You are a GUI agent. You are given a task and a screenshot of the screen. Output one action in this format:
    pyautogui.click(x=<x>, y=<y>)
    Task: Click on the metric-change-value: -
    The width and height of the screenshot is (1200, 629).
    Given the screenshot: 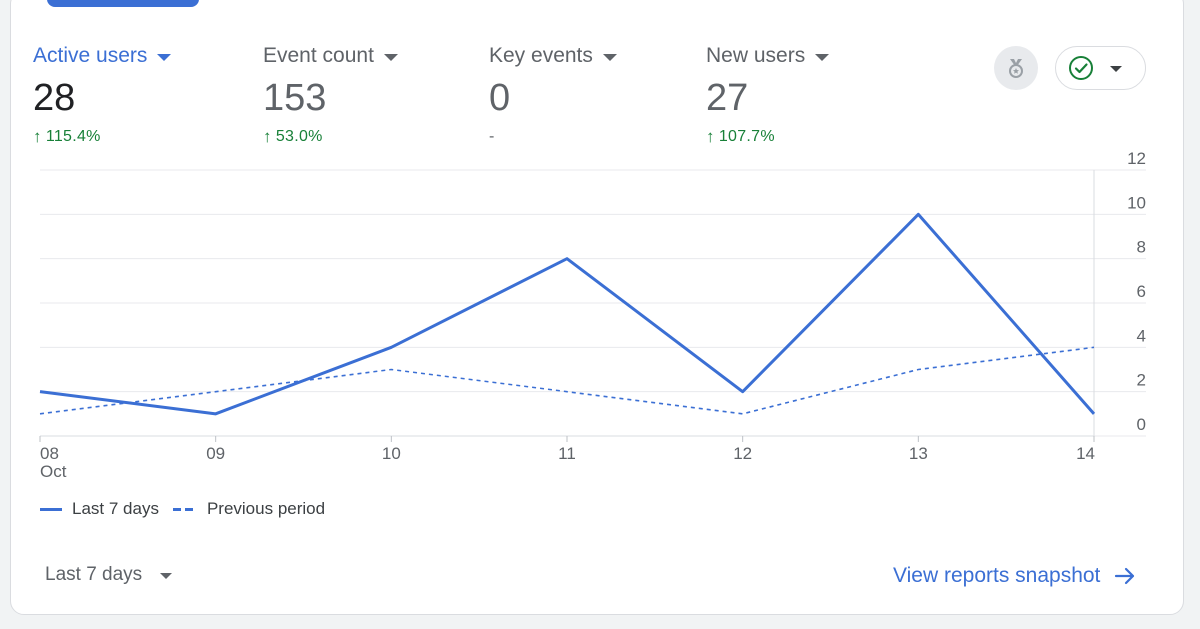 What is the action you would take?
    pyautogui.click(x=492, y=136)
    